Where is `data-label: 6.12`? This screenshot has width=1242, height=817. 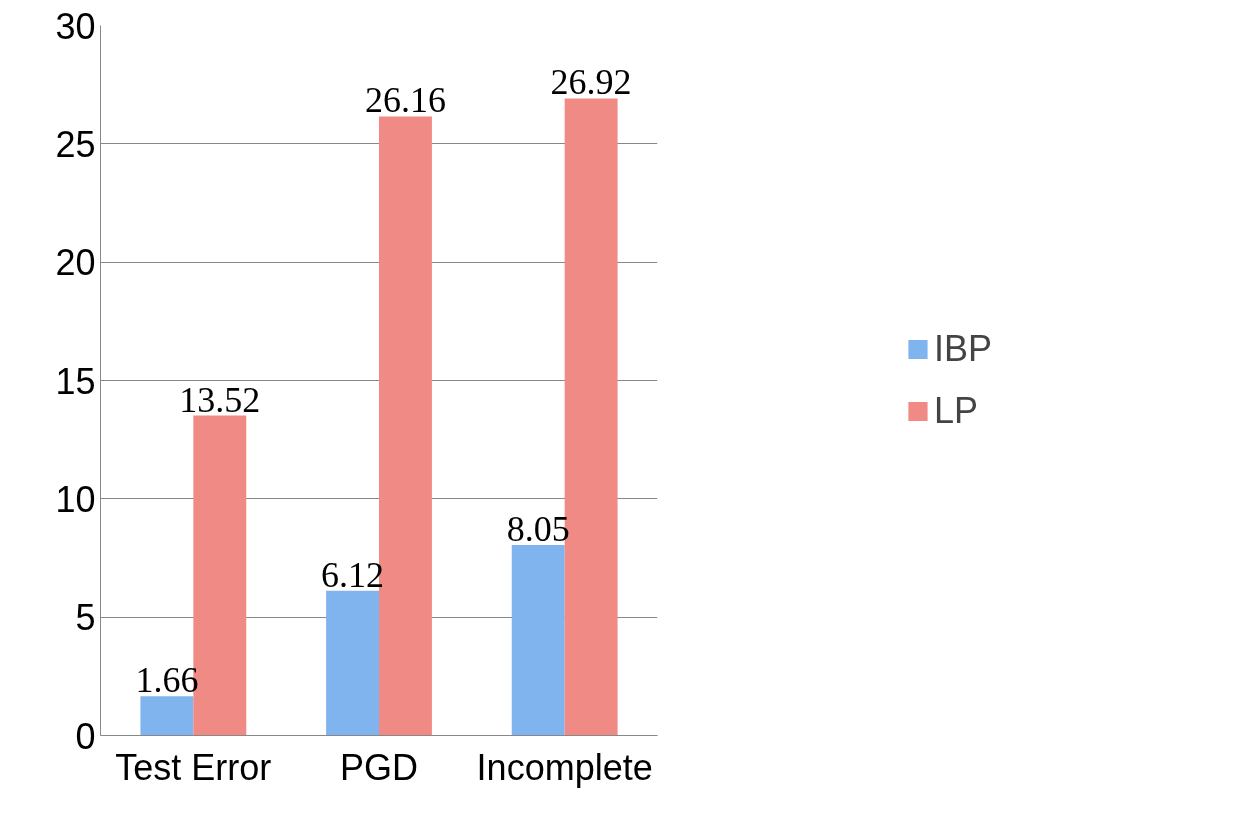
data-label: 6.12 is located at coordinates (353, 574).